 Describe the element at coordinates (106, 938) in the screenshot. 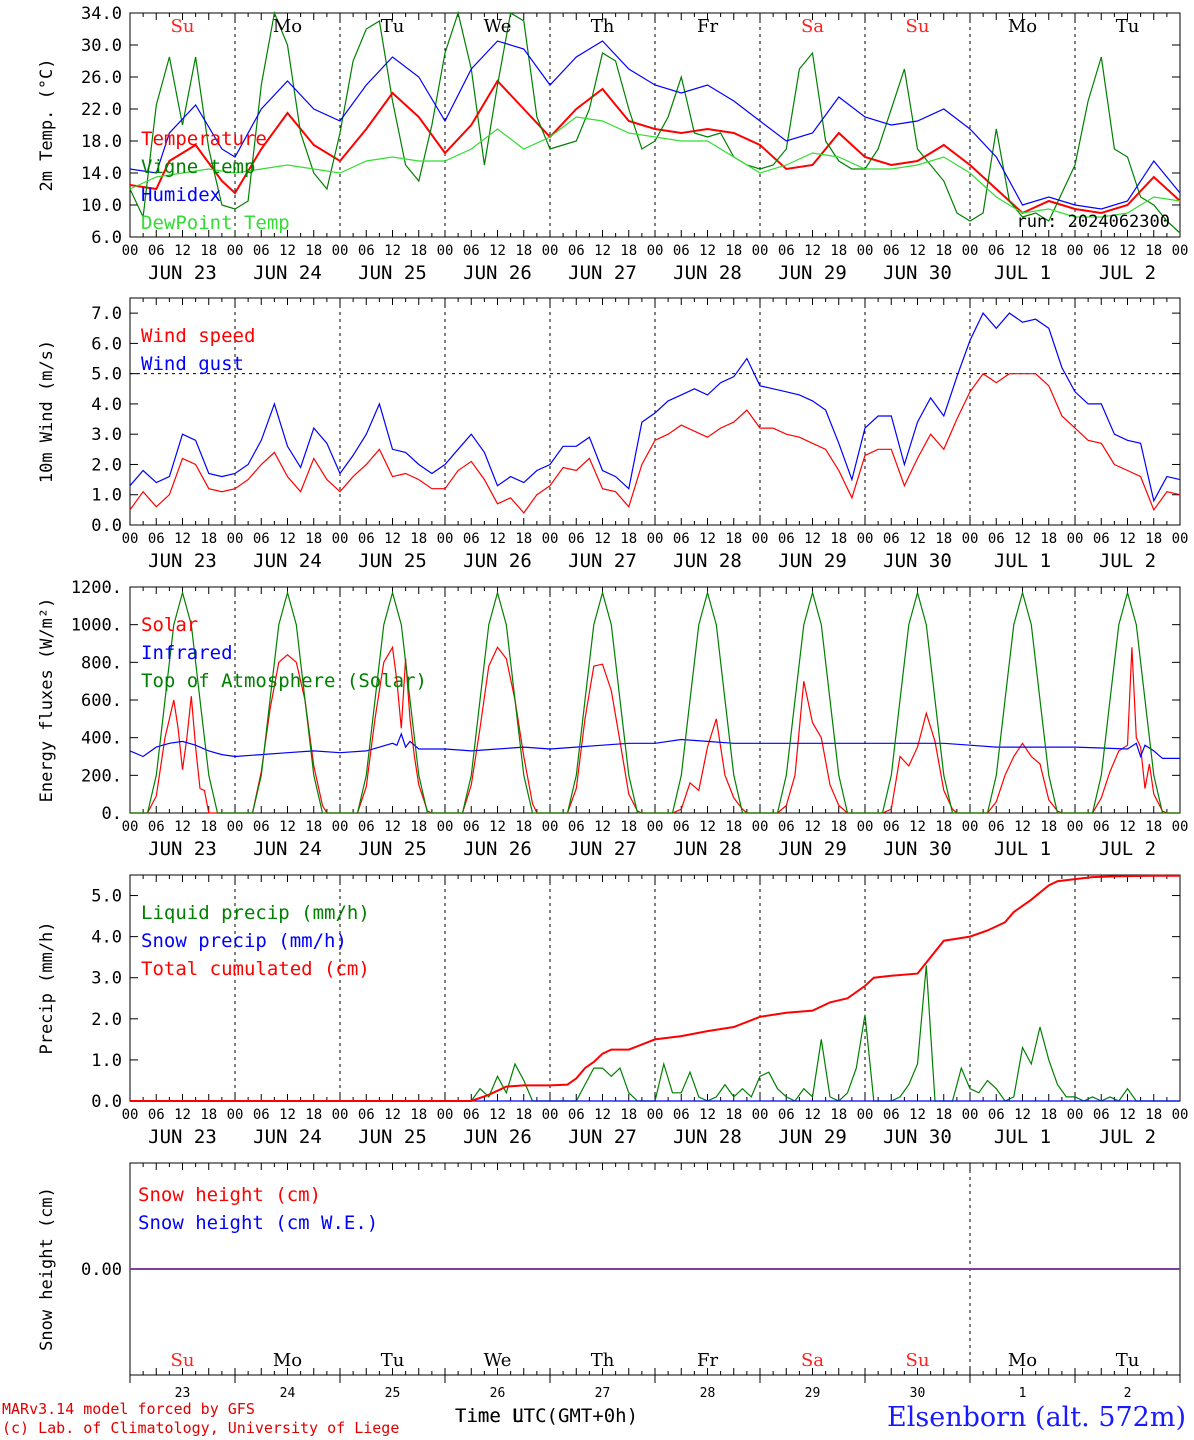

I see `y-tick-label: 4.0` at that location.